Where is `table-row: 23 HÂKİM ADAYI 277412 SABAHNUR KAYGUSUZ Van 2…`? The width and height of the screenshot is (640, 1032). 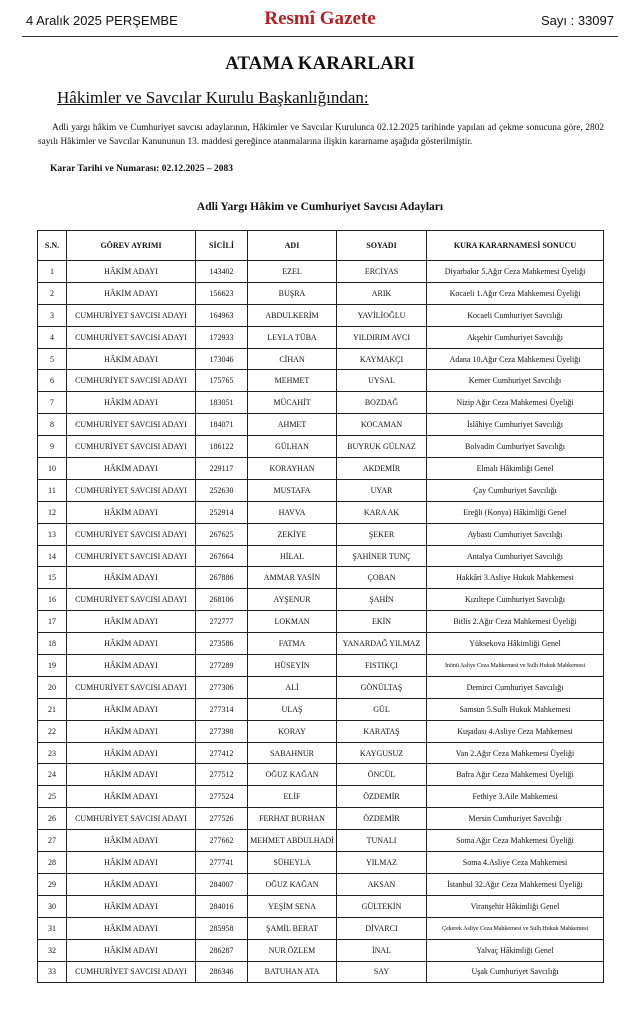
table-row: 23 HÂKİM ADAYI 277412 SABAHNUR KAYGUSUZ Van 2… is located at coordinates (320, 753).